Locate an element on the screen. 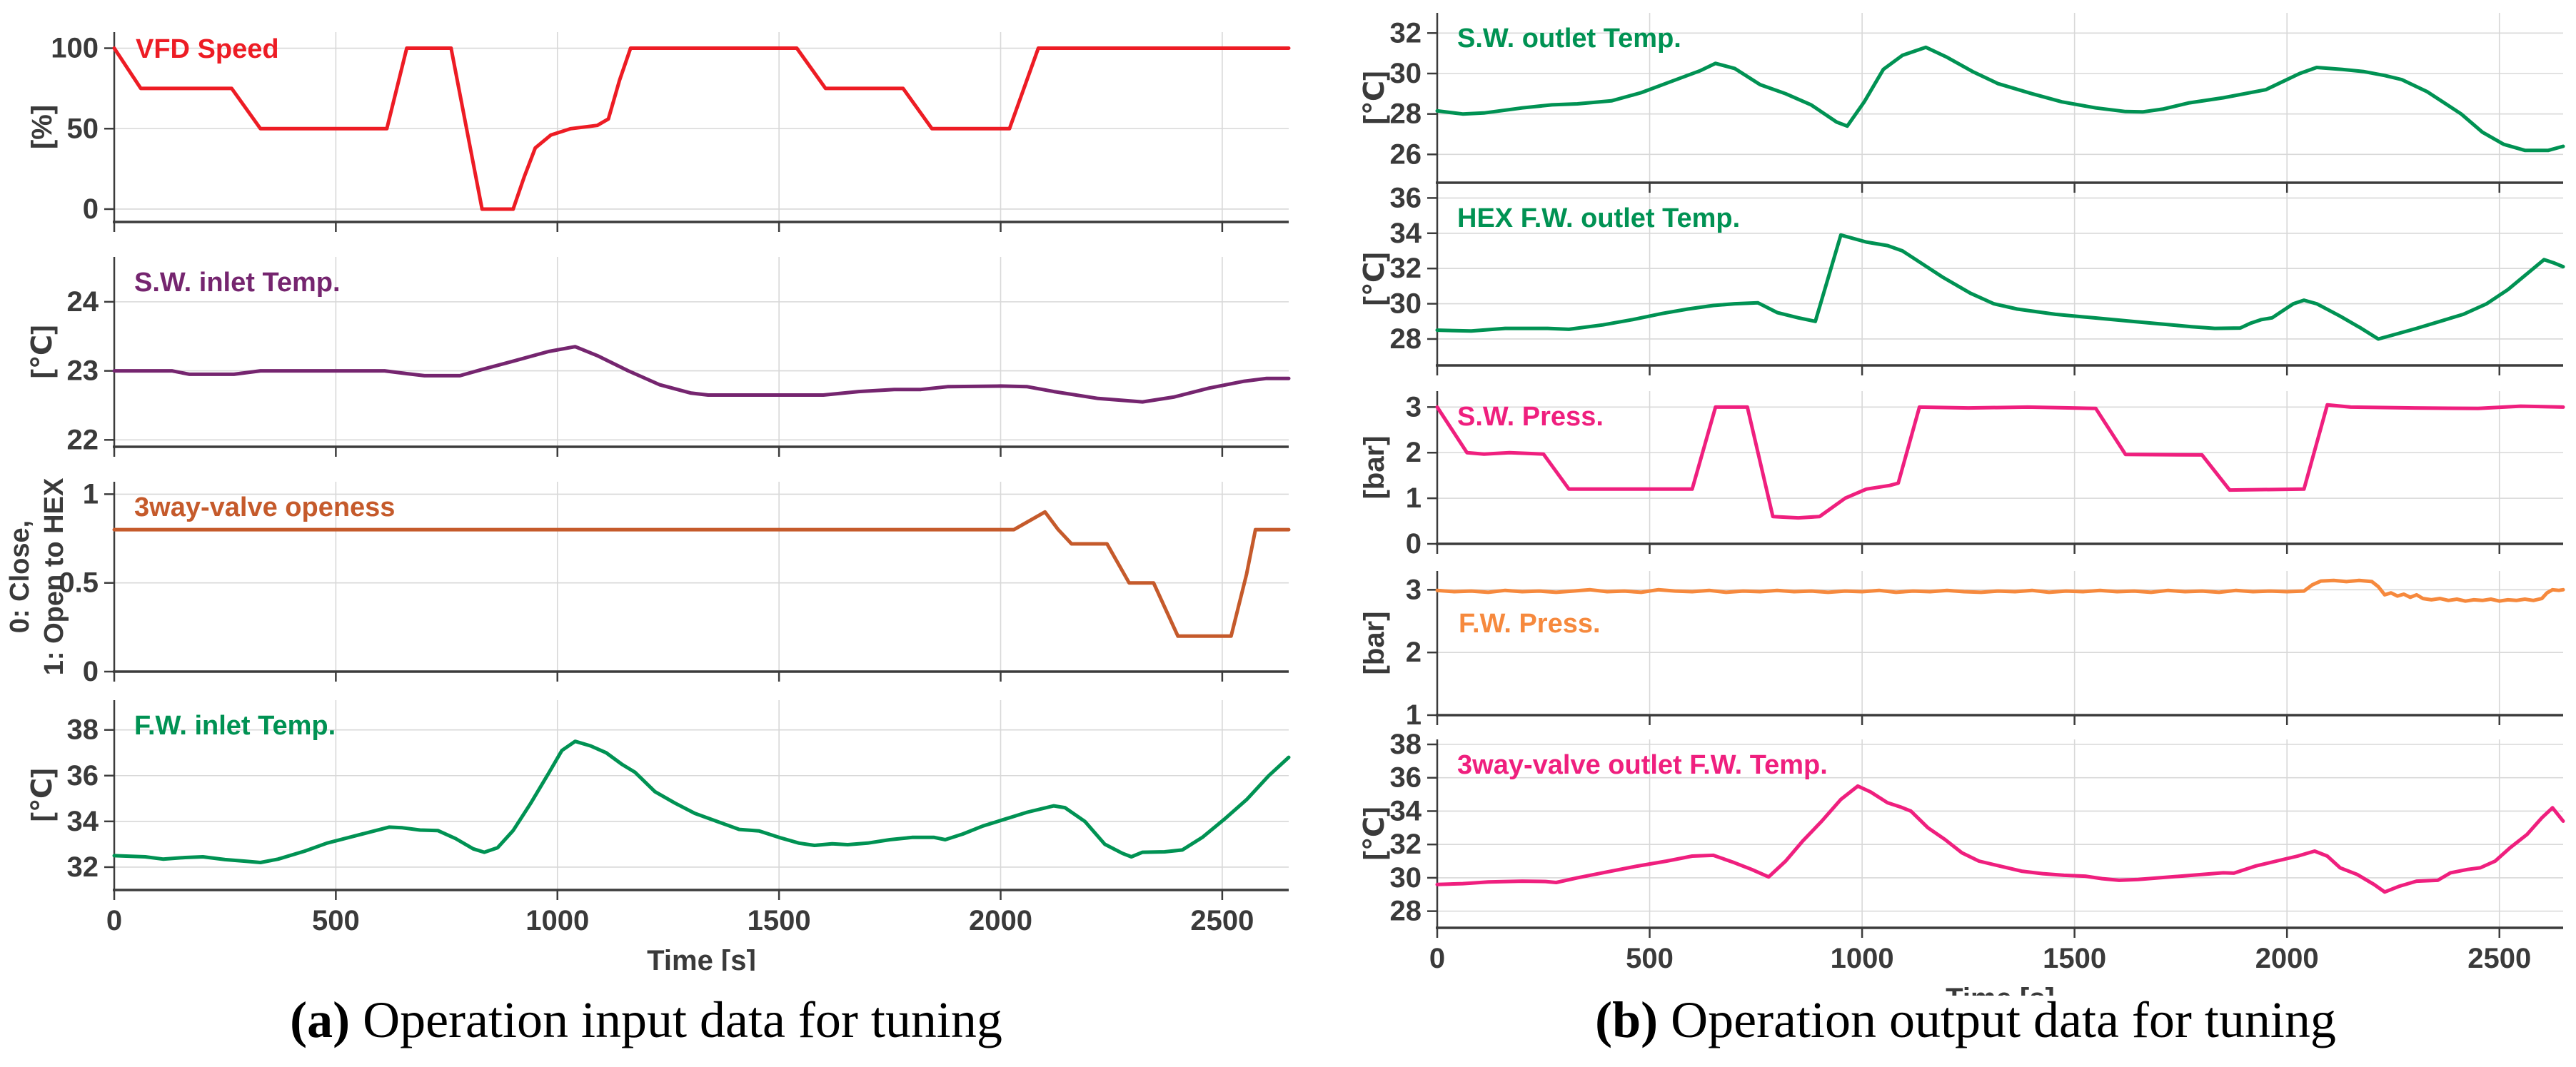 Image resolution: width=2576 pixels, height=1067 pixels. series-label-vfd-speed: VFD Speed is located at coordinates (207, 49).